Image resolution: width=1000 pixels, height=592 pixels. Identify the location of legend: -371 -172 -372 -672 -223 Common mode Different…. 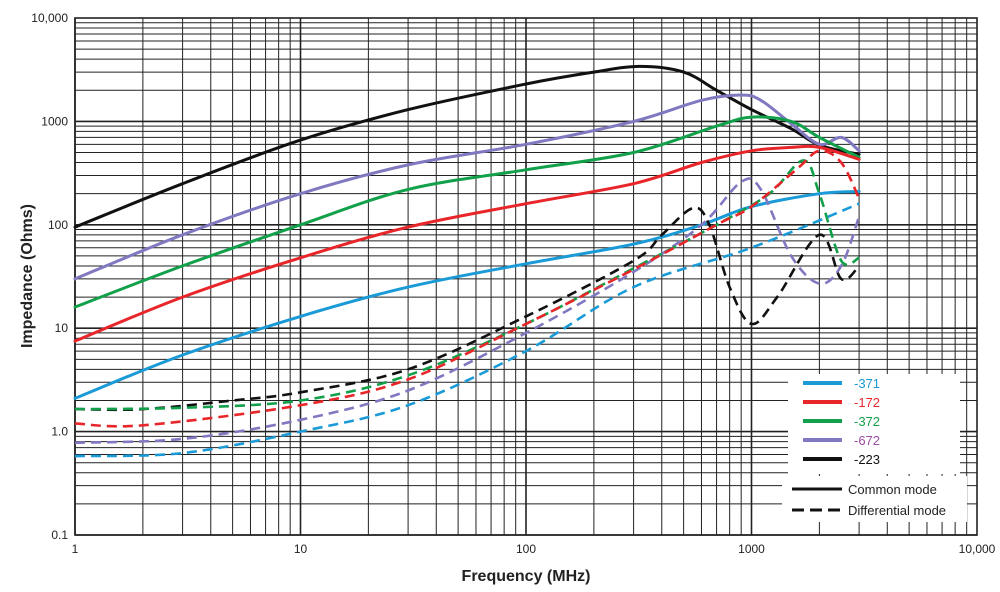
(874, 448).